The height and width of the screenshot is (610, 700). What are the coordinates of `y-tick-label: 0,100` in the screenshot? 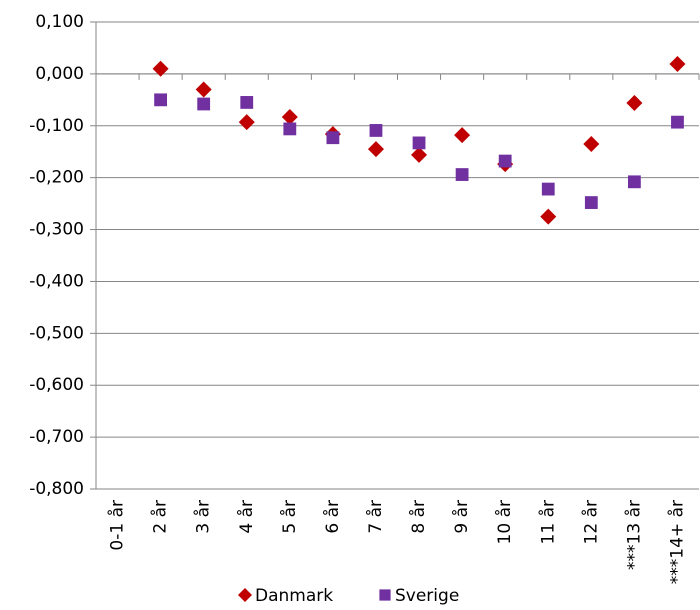 It's located at (59, 22).